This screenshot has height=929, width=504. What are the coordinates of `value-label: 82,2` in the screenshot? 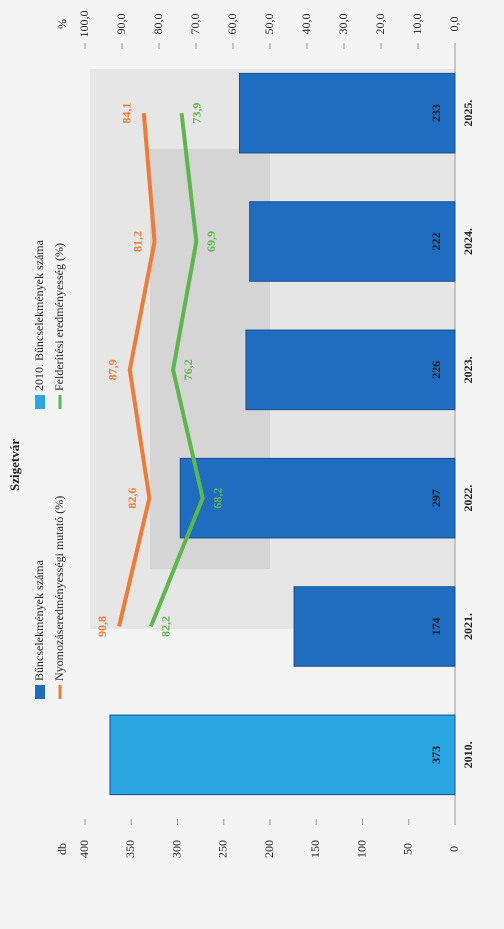 It's located at (166, 626).